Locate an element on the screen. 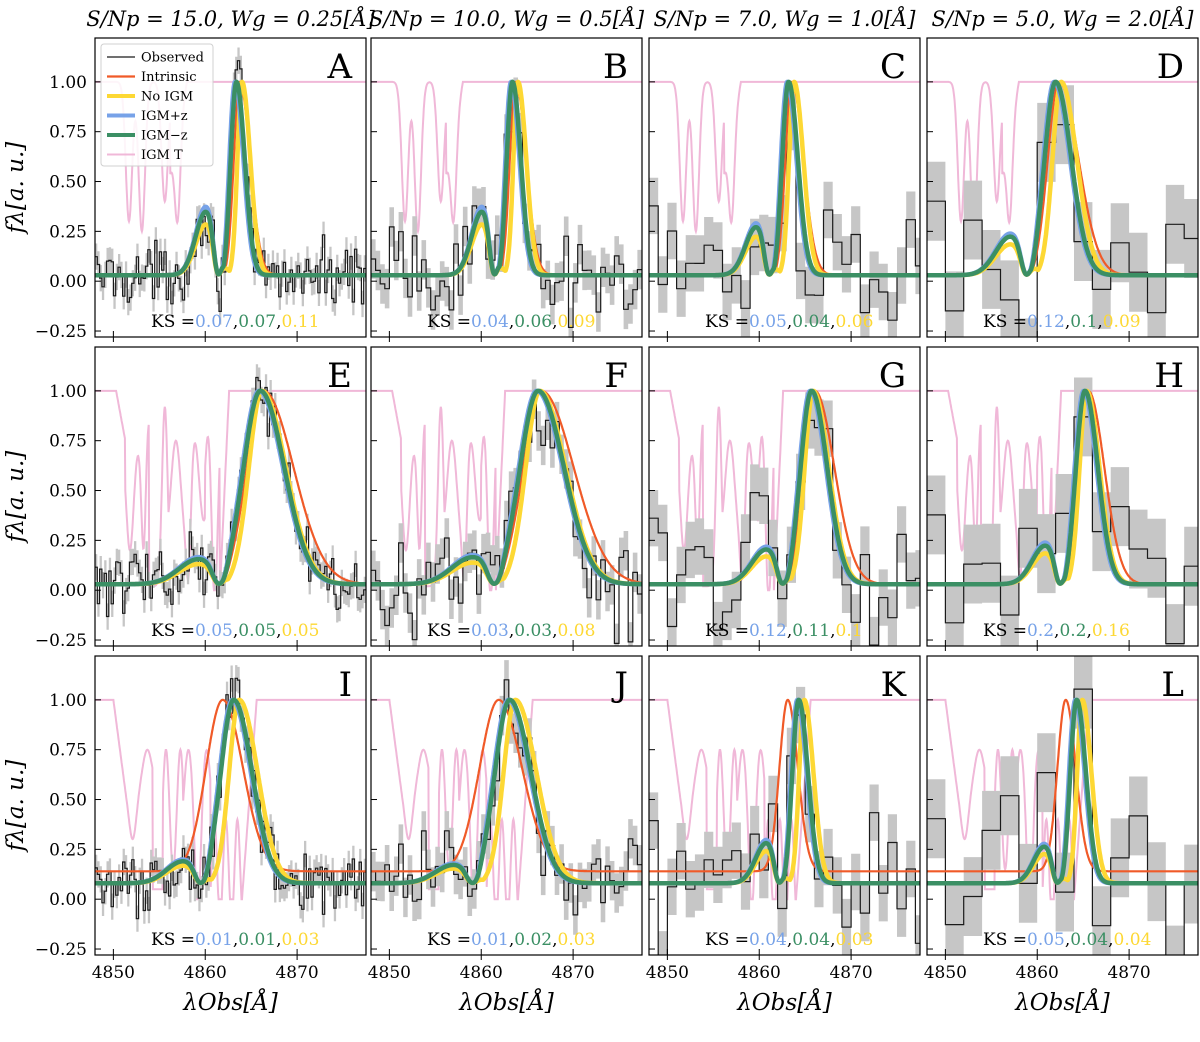 Image resolution: width=1200 pixels, height=1042 pixels. ks-no-igm-value: 0.09 is located at coordinates (1122, 322).